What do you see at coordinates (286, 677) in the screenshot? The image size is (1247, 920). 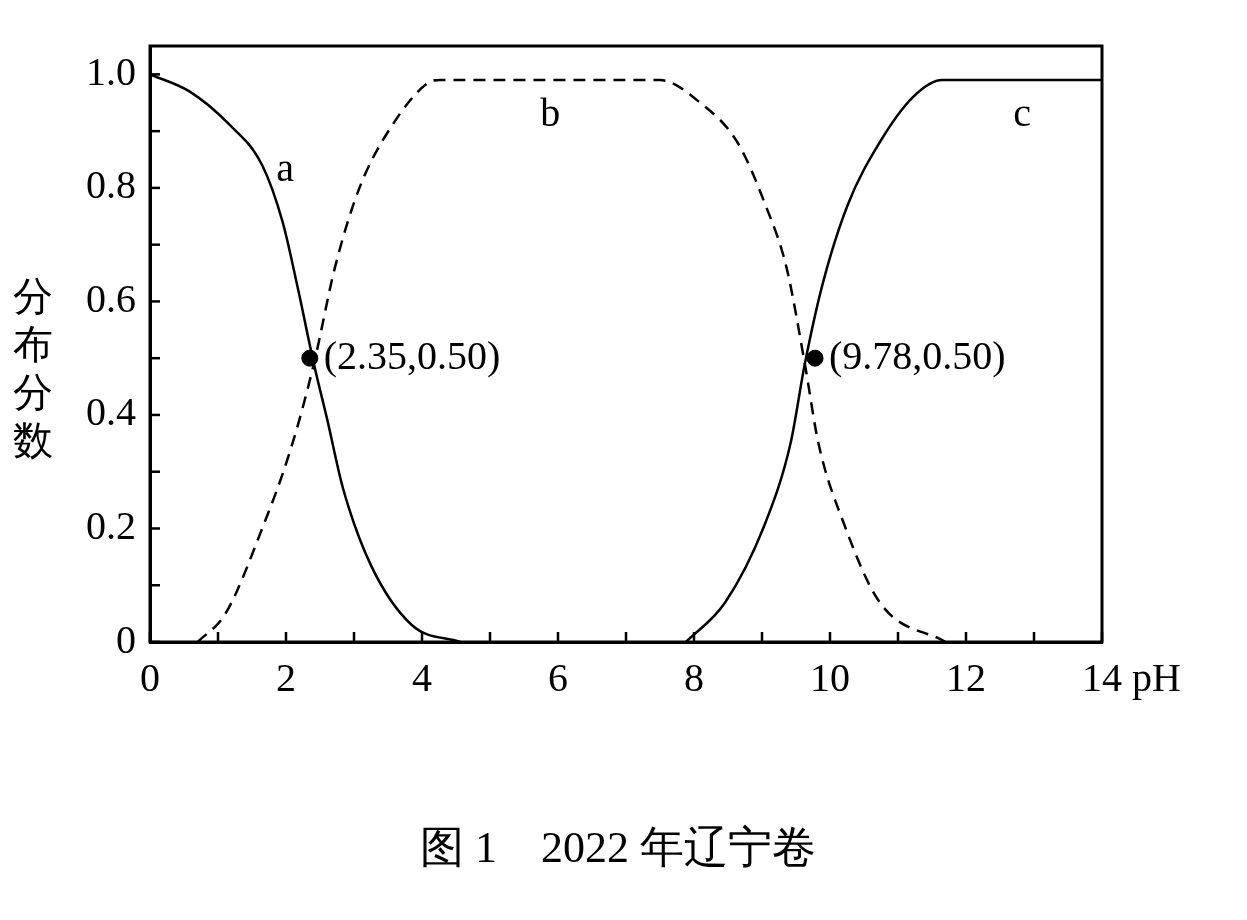 I see `x-tick-label: 2` at bounding box center [286, 677].